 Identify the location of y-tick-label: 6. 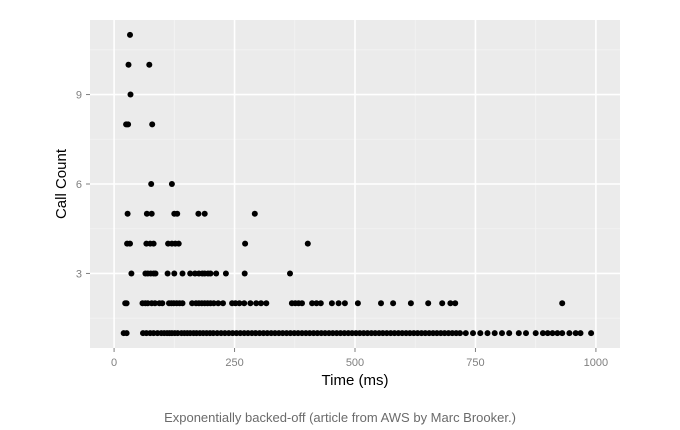
(79, 185).